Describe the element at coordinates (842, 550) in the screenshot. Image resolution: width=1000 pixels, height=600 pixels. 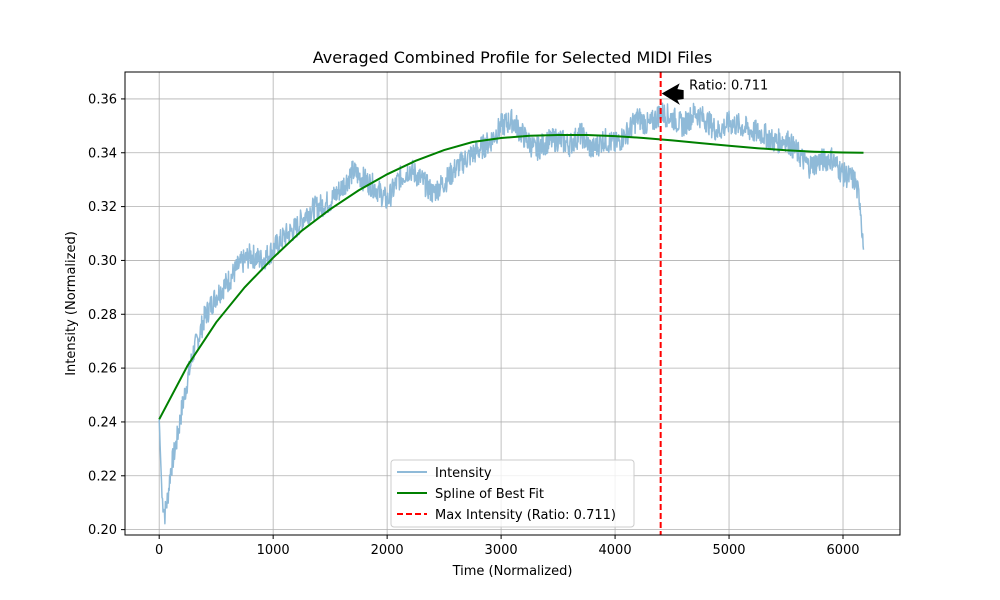
I see `x-tick-label: 6000` at that location.